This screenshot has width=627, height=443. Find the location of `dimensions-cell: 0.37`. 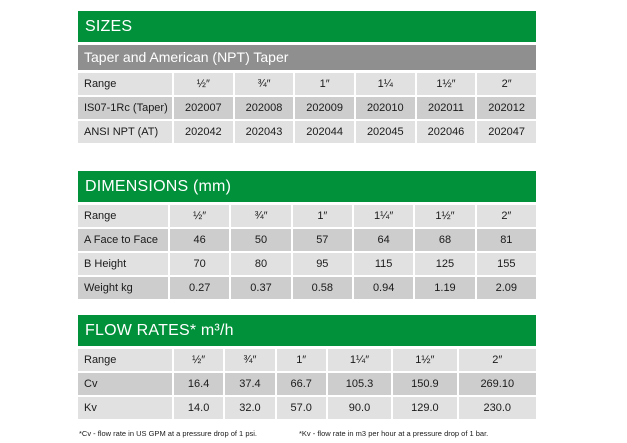

dimensions-cell: 0.37 is located at coordinates (261, 288).